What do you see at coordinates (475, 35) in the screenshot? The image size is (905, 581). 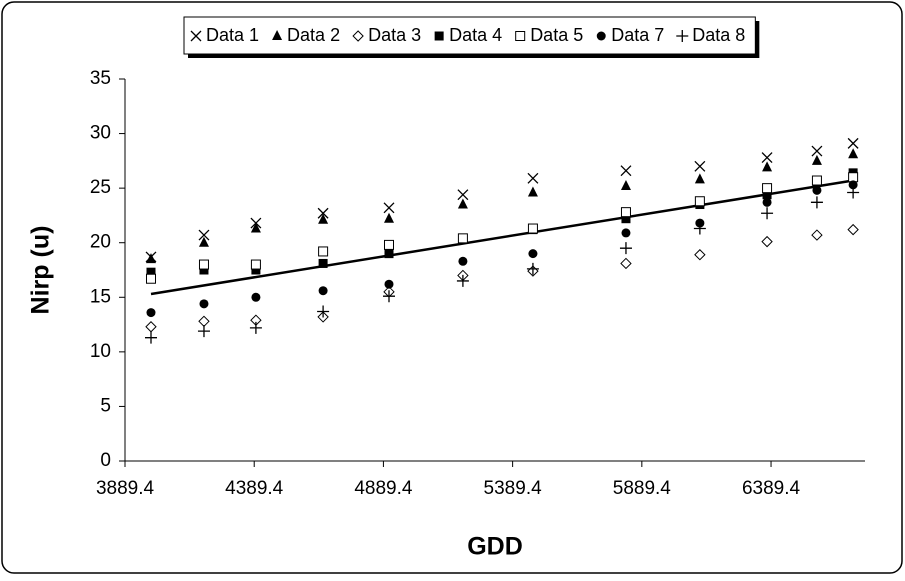 I see `legend-label: Data 4` at bounding box center [475, 35].